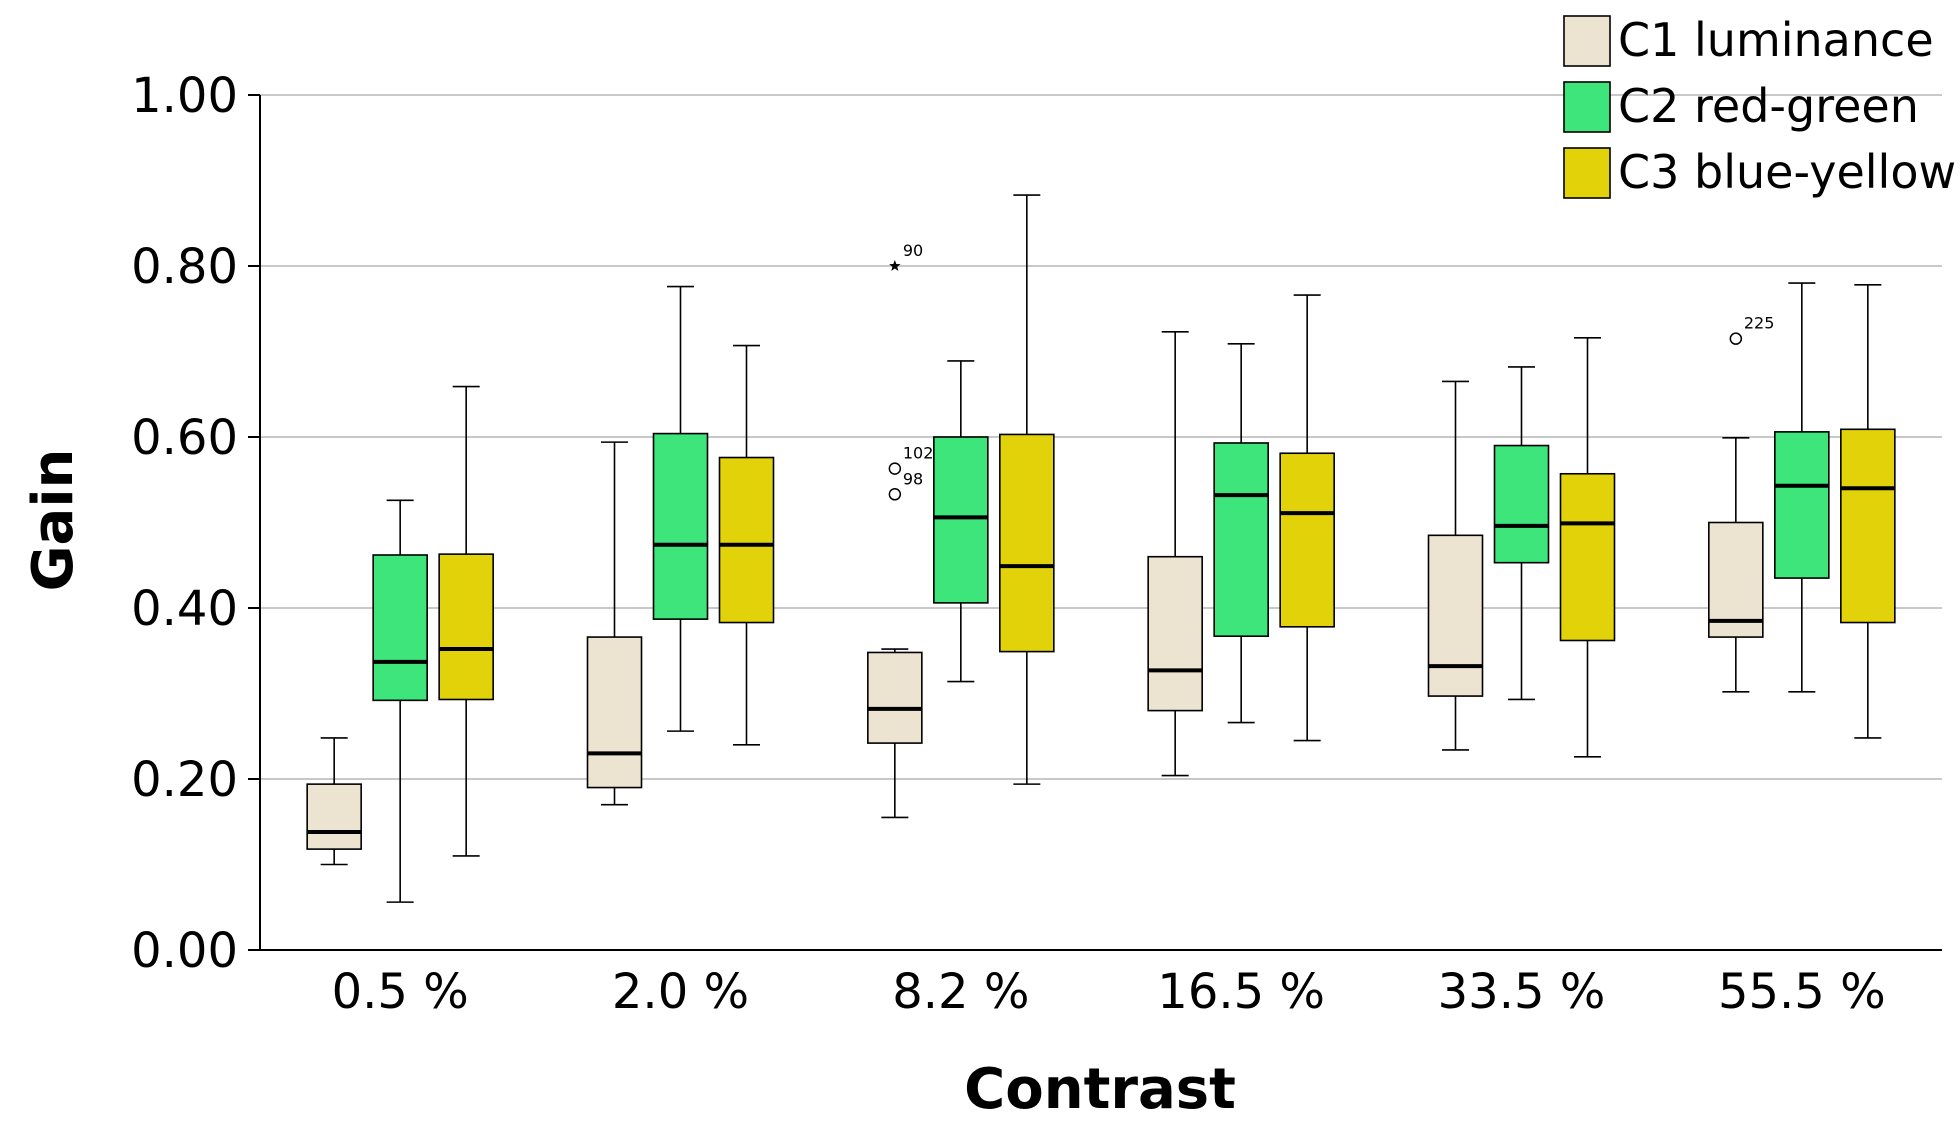 The height and width of the screenshot is (1130, 1960). What do you see at coordinates (1759, 323) in the screenshot?
I see `outlier-label: 225` at bounding box center [1759, 323].